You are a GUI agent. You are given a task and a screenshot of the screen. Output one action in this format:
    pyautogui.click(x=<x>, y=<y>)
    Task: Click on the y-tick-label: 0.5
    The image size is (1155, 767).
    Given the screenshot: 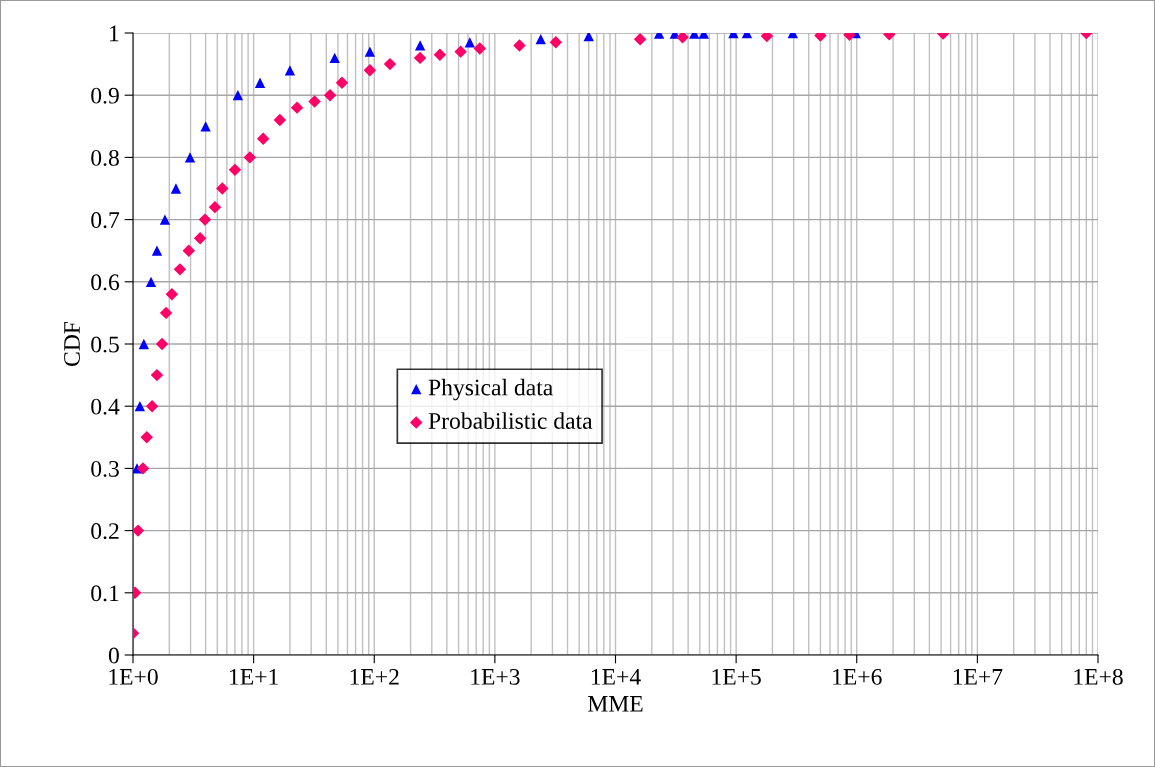 What is the action you would take?
    pyautogui.click(x=105, y=344)
    